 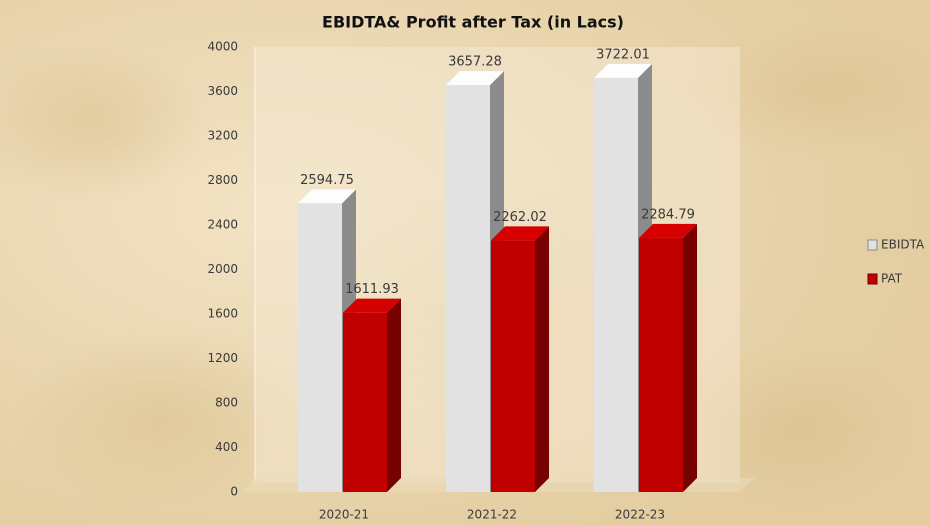 What do you see at coordinates (226, 403) in the screenshot?
I see `y-tick-label: 800` at bounding box center [226, 403].